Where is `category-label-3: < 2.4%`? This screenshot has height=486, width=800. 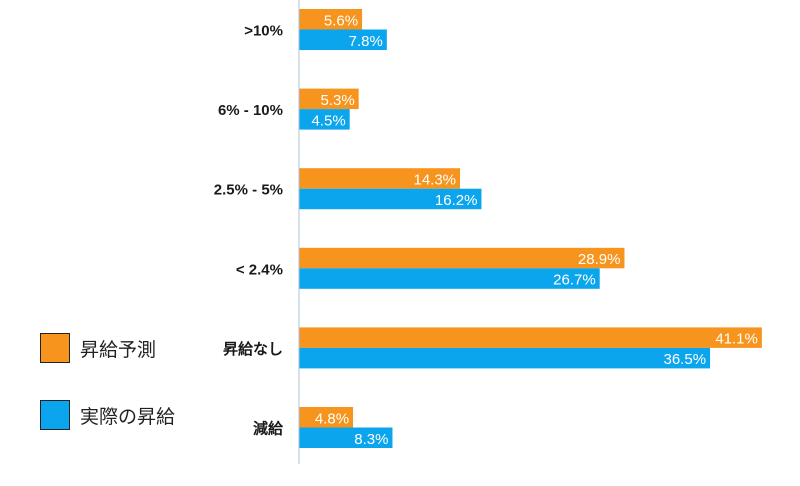
category-label-3: < 2.4% is located at coordinates (259, 269).